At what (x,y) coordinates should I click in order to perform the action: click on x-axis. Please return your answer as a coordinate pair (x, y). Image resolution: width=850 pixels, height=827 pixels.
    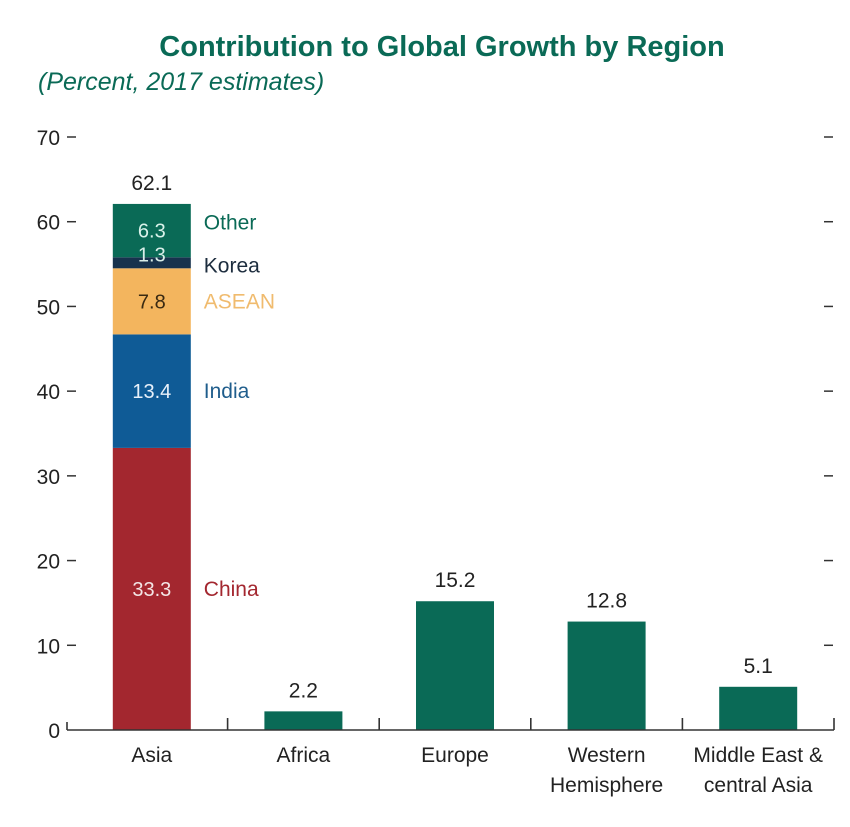
    Looking at the image, I should click on (450, 724).